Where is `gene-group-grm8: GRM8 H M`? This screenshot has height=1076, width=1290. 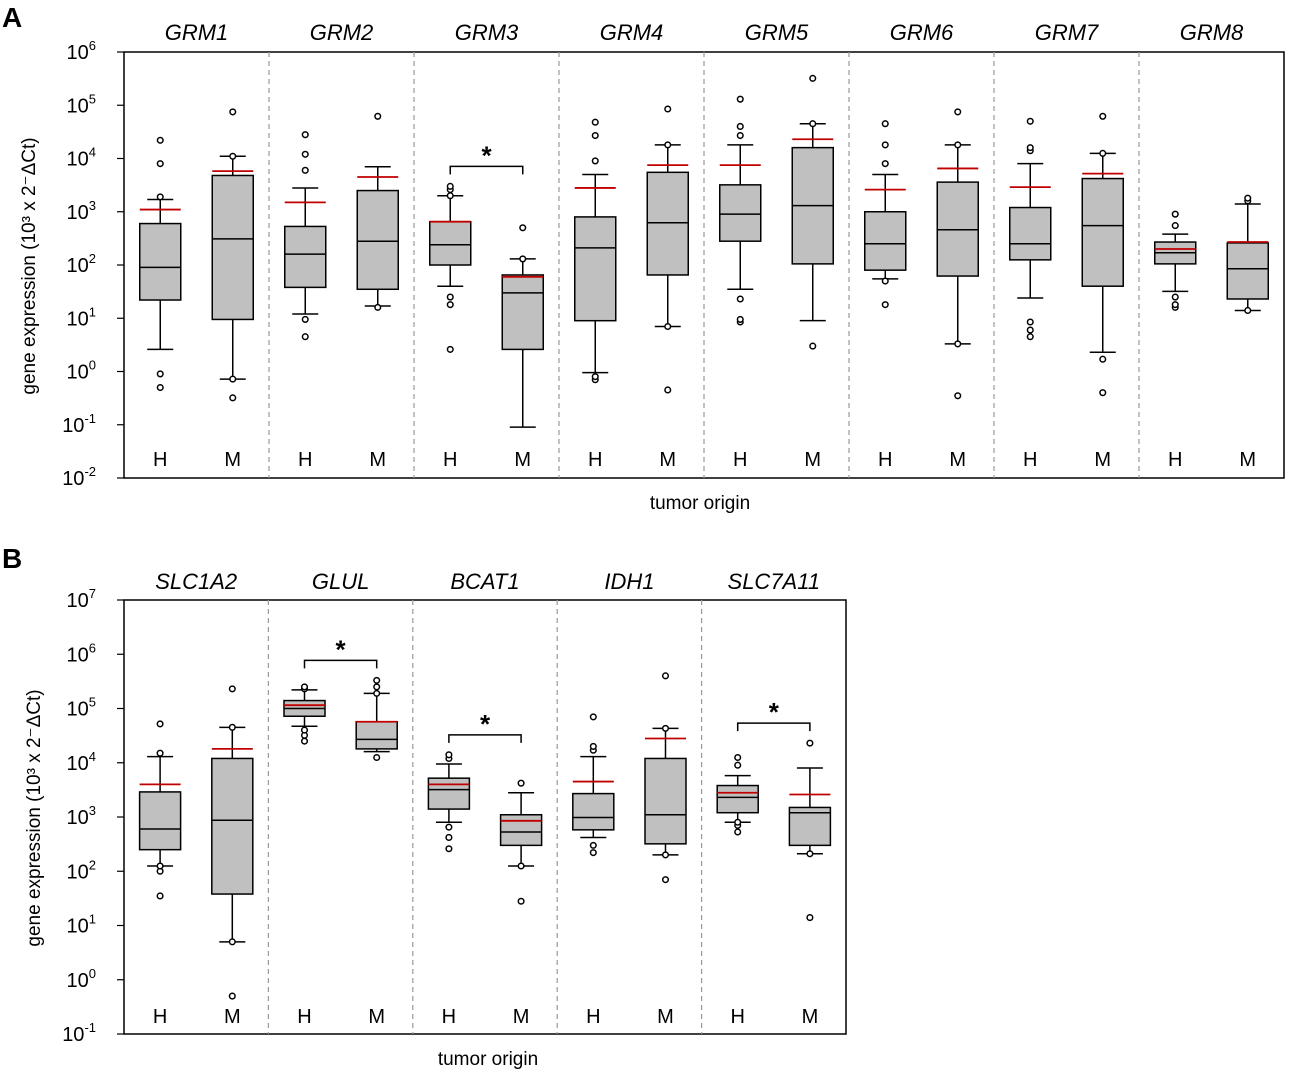
gene-group-grm8: GRM8 H M is located at coordinates (1203, 249).